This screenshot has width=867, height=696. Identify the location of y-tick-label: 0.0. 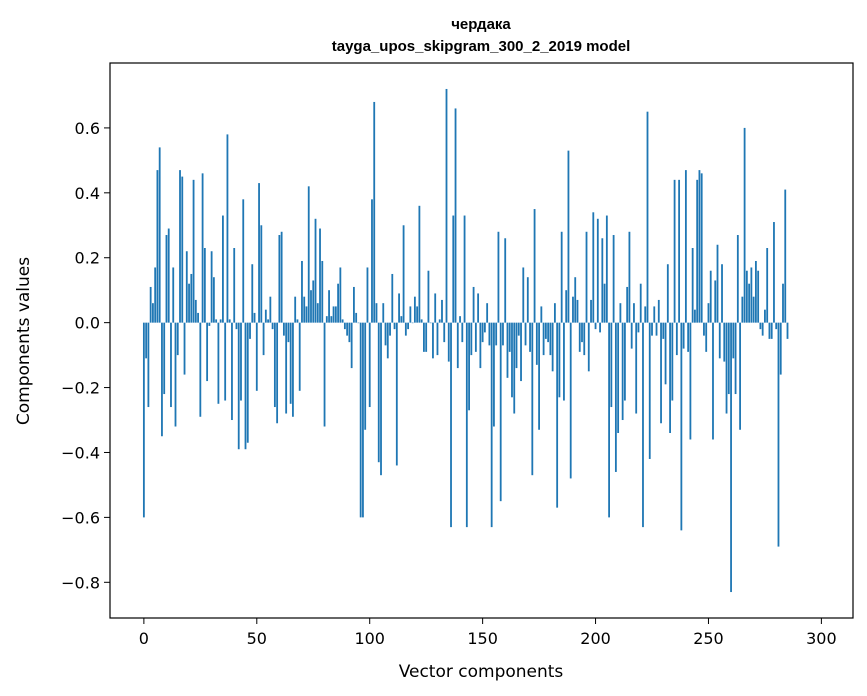
(87, 323).